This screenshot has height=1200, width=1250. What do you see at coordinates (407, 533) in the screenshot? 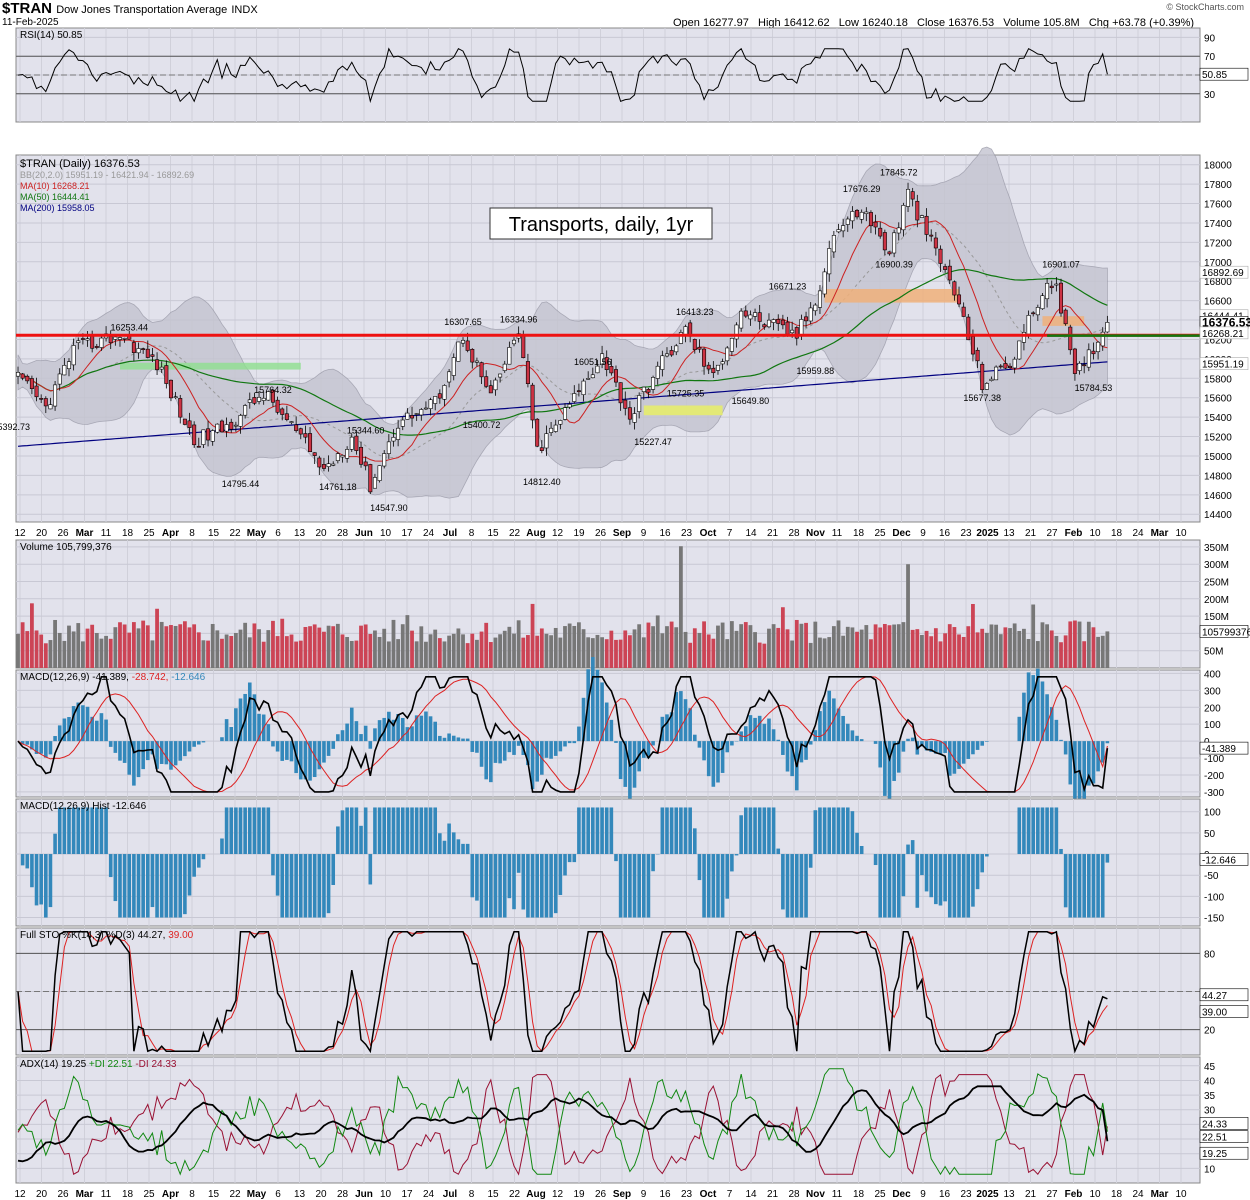
I see `price-x-tick-18: 17` at bounding box center [407, 533].